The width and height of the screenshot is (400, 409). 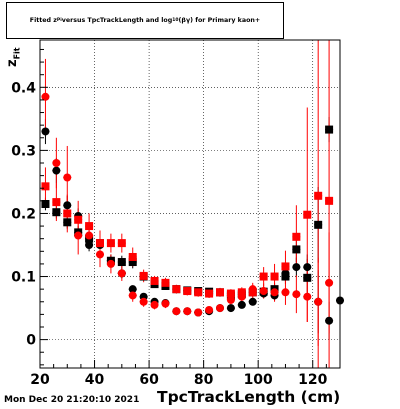 What do you see at coordinates (219, 20) in the screenshot?
I see `title-text-post: (βγ) for Primary kaon+` at bounding box center [219, 20].